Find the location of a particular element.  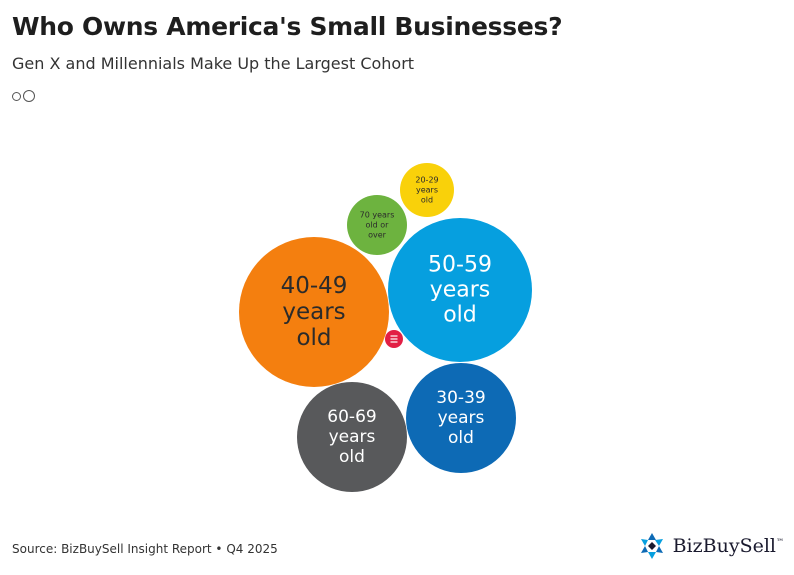

bubble-label: old or is located at coordinates (378, 225).